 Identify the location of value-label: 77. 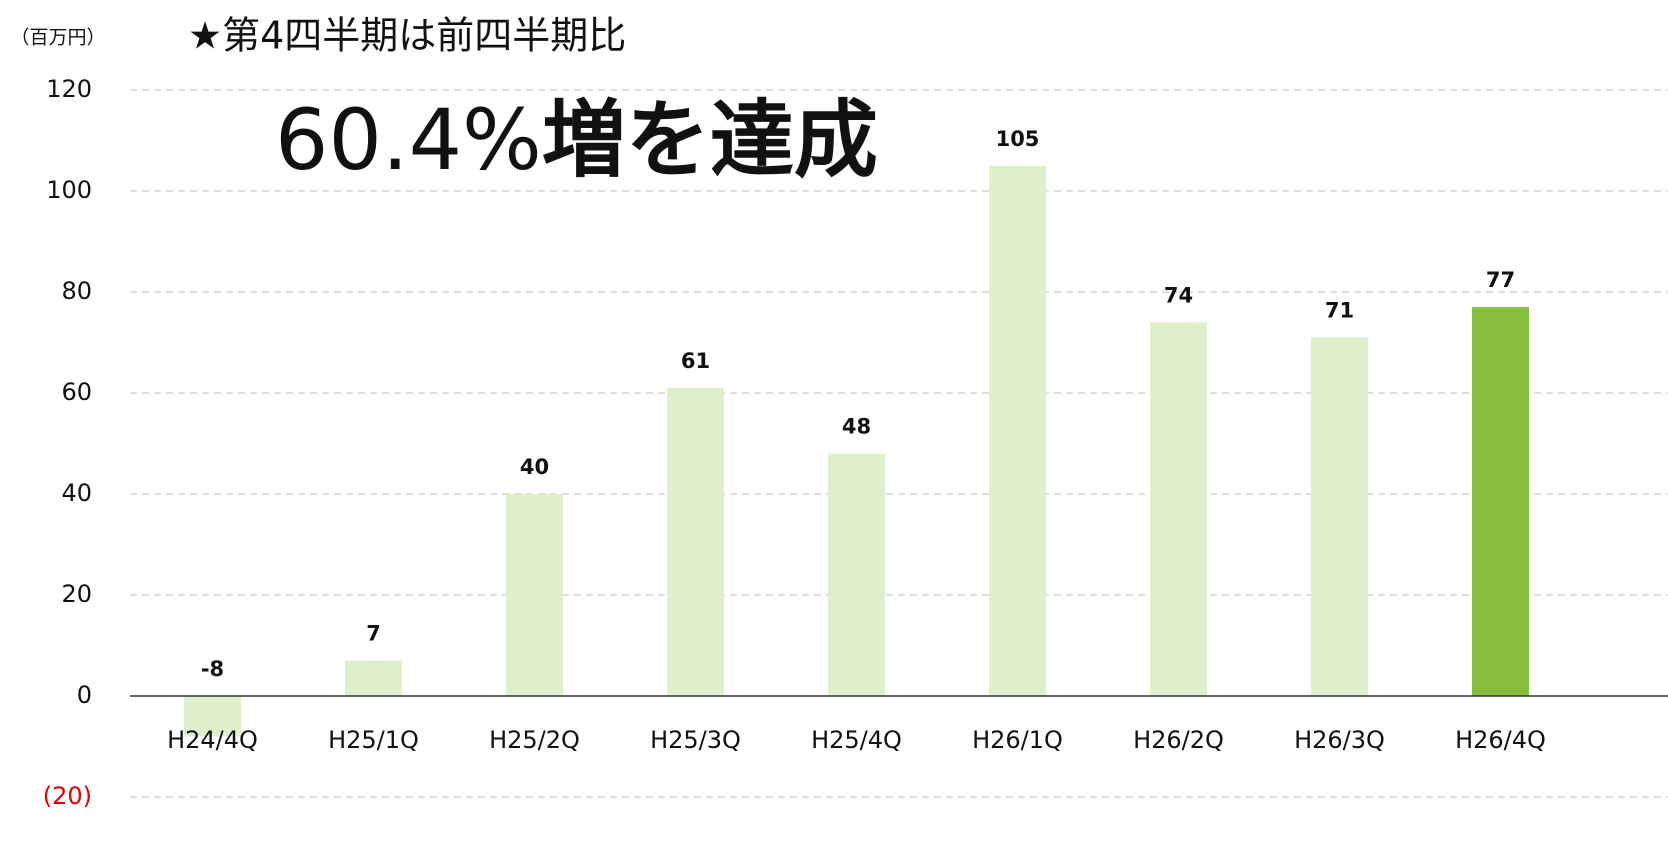
(1500, 280).